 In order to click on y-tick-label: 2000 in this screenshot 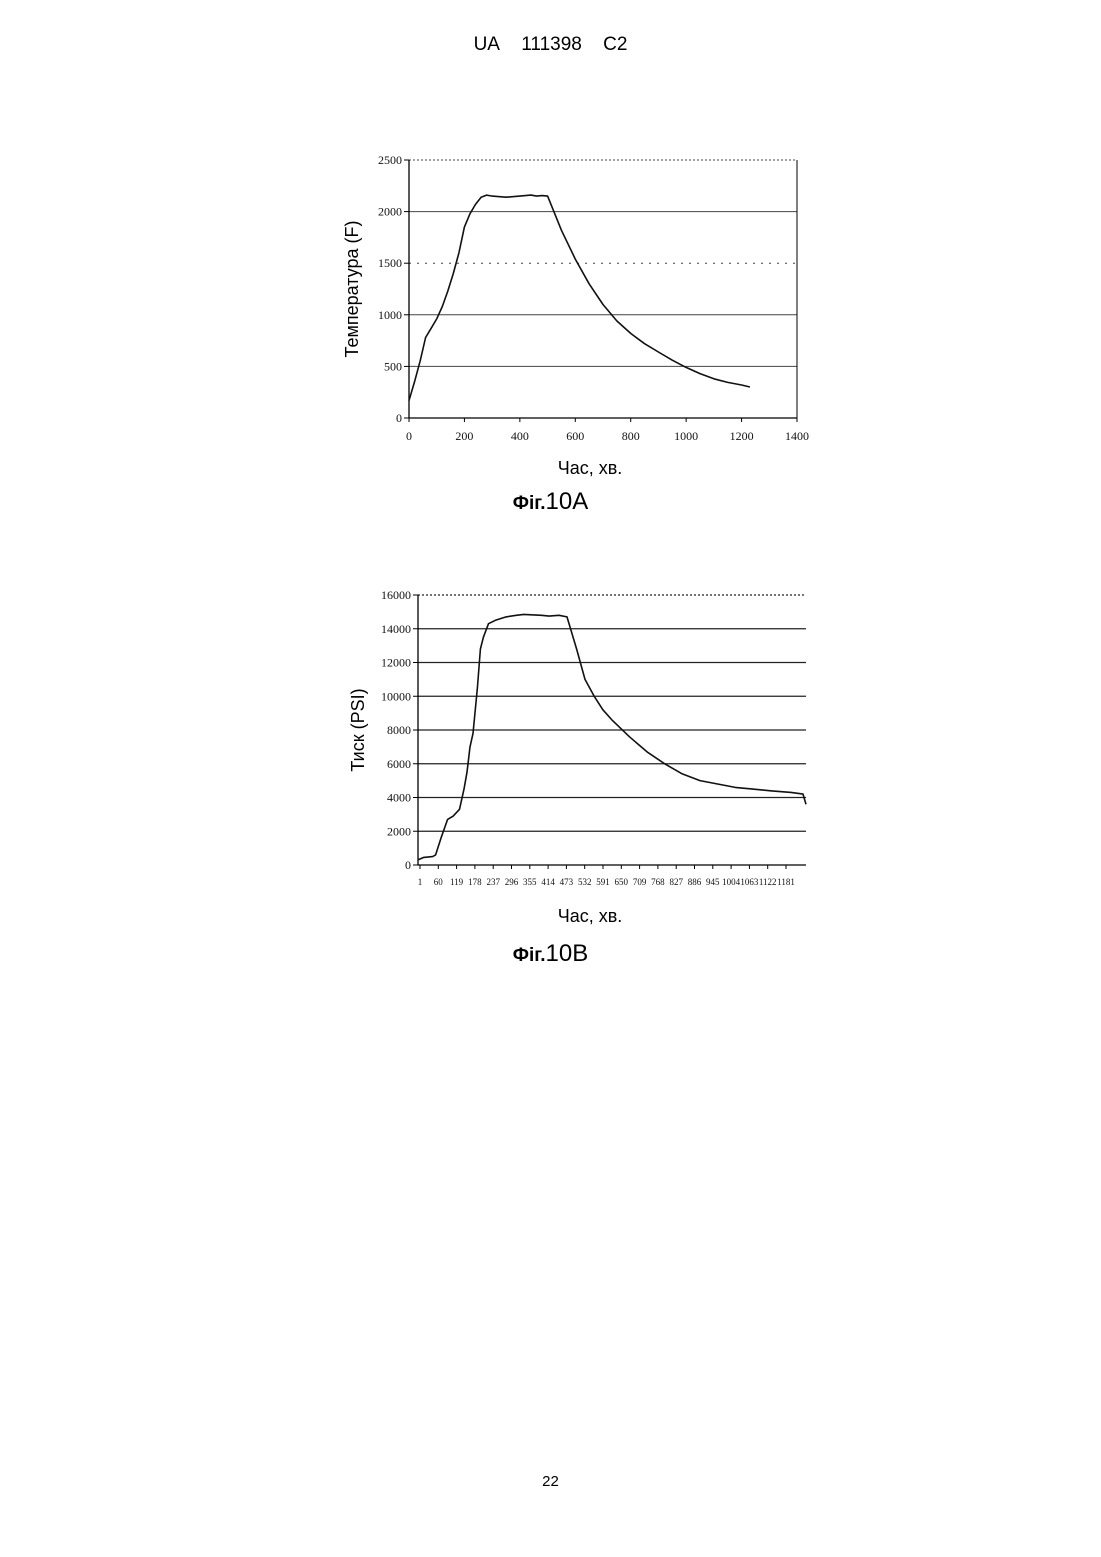, I will do `click(399, 831)`.